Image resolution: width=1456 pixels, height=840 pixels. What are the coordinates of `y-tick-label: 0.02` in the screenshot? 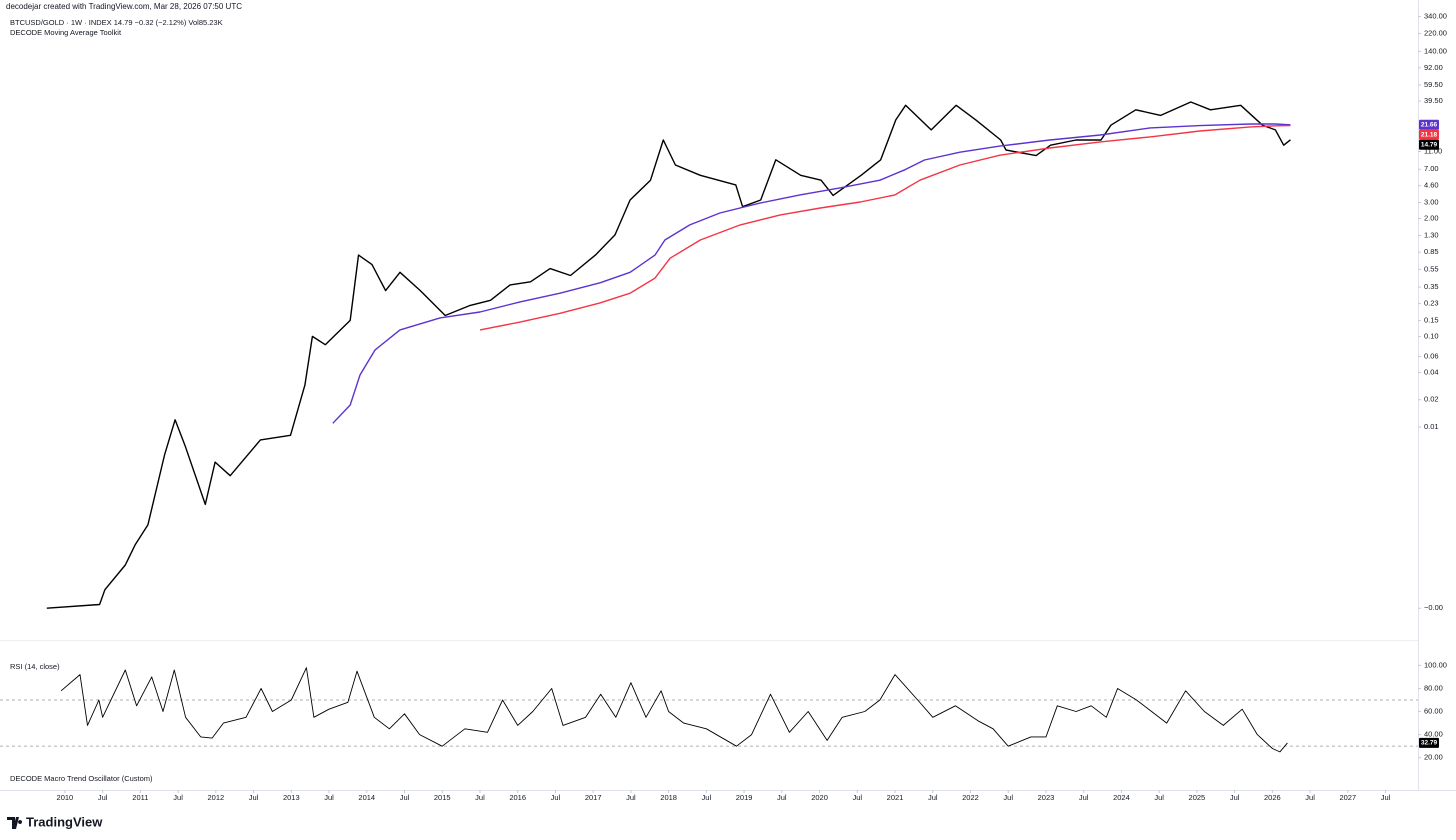 It's located at (1431, 399).